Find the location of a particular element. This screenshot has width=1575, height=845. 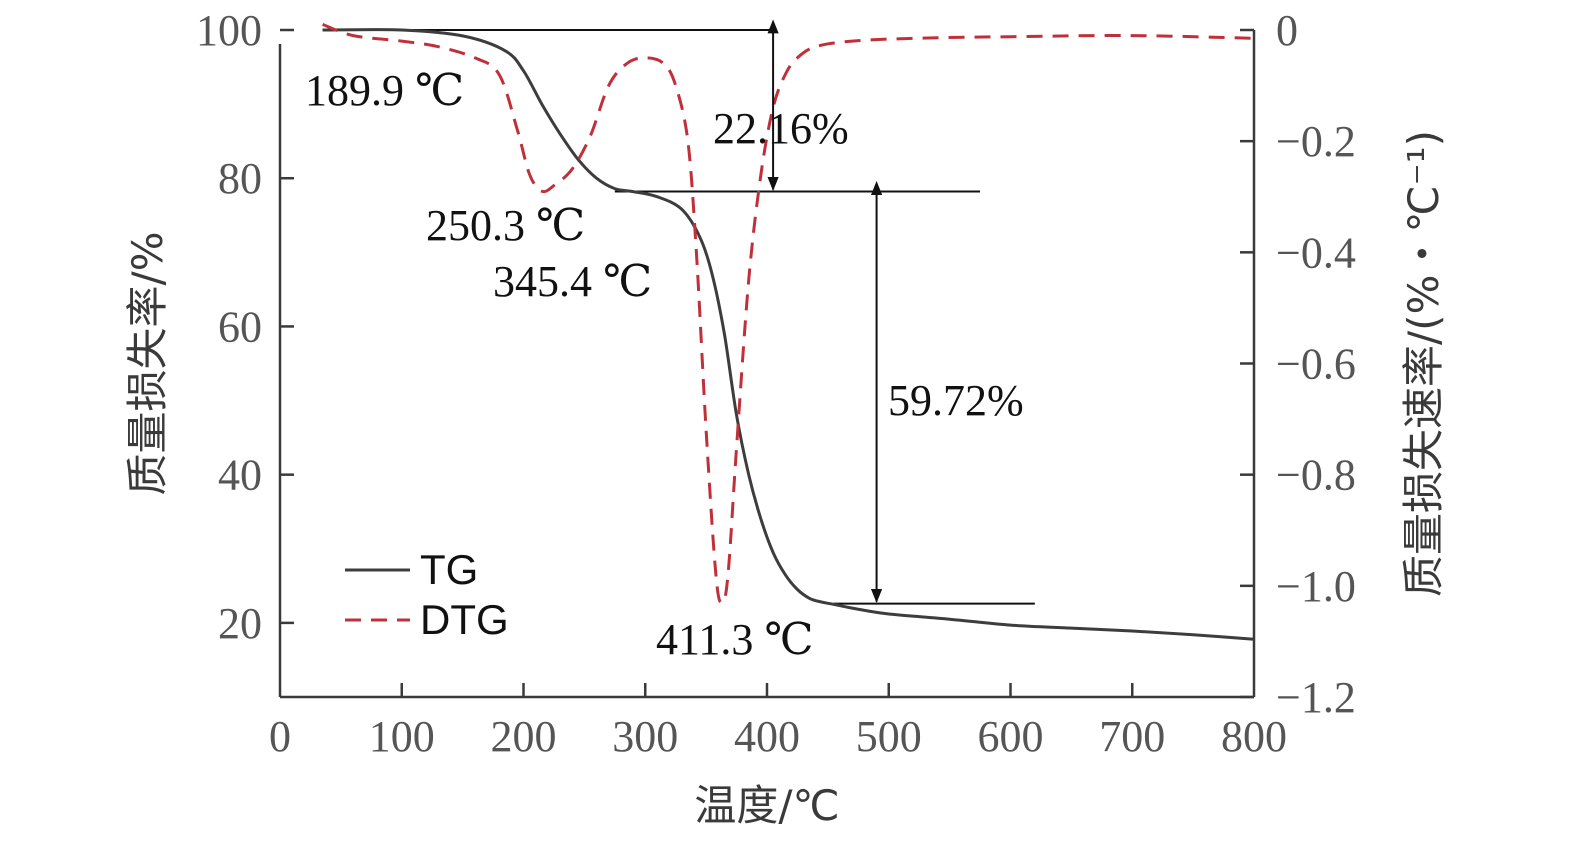

y-tick-label: 20 is located at coordinates (240, 623).